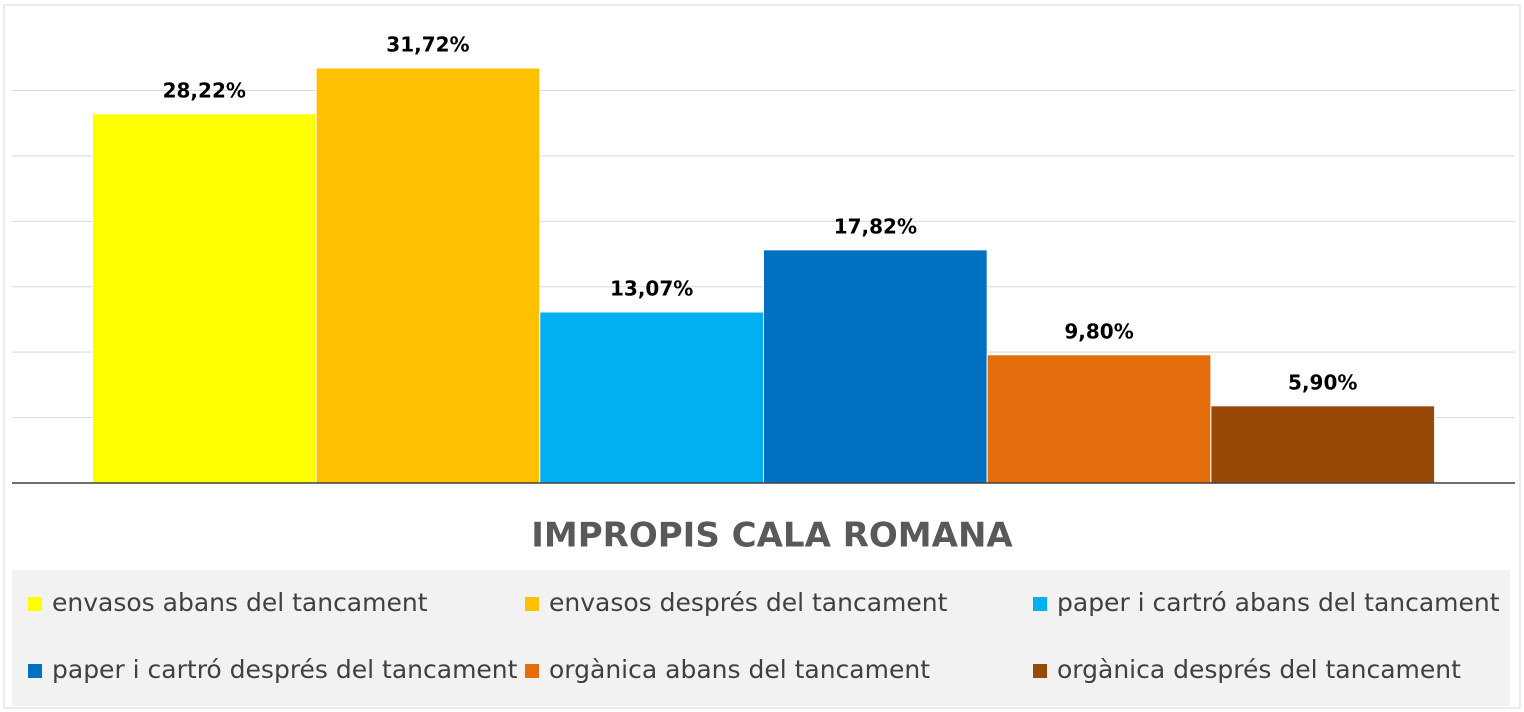 This screenshot has width=1524, height=712. Describe the element at coordinates (1098, 331) in the screenshot. I see `data-label: 9,80%` at that location.